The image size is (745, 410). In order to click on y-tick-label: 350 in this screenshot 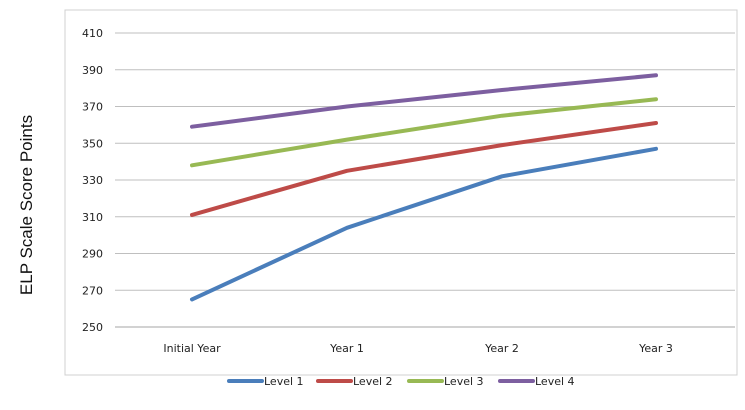, I will do `click(92, 143)`.